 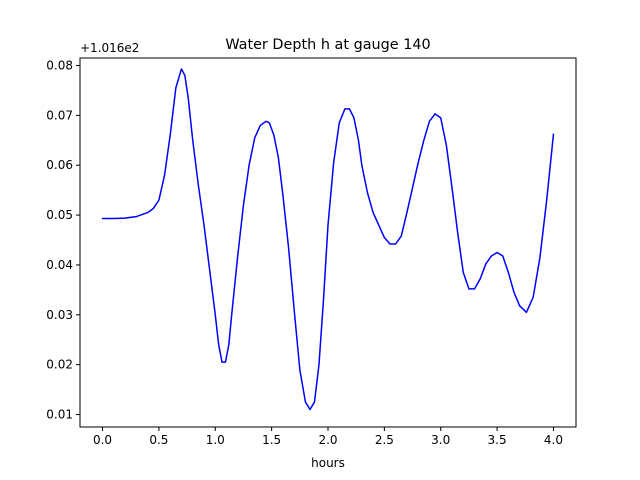 I want to click on x-tick-label: 3.0, so click(x=440, y=440).